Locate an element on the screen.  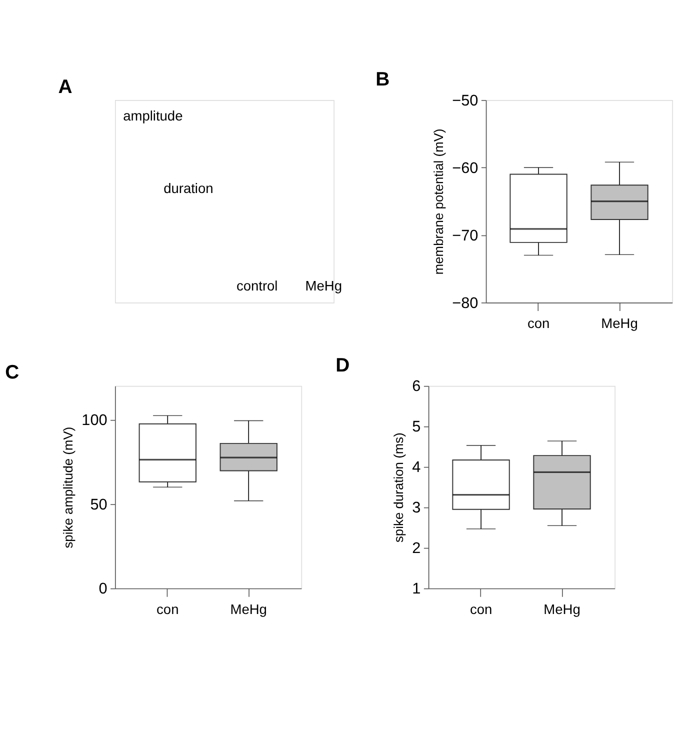
text: duration is located at coordinates (189, 188).